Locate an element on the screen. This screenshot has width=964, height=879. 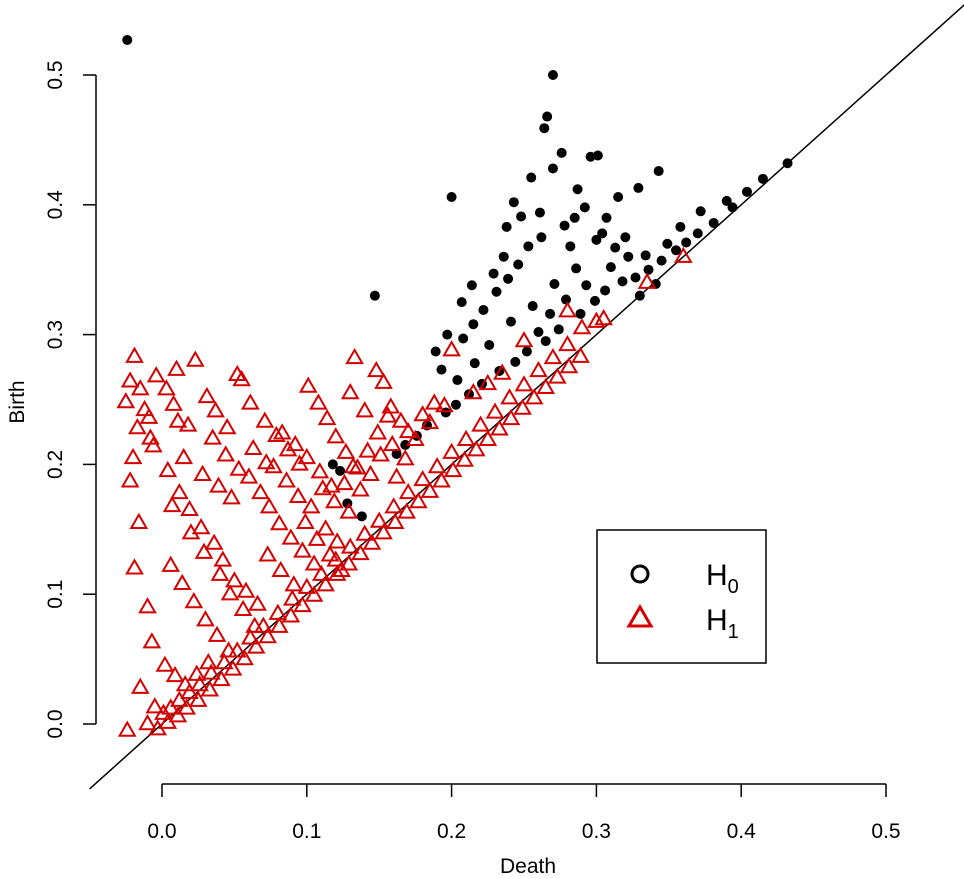
y-tick-label: 0.5 is located at coordinates (55, 74).